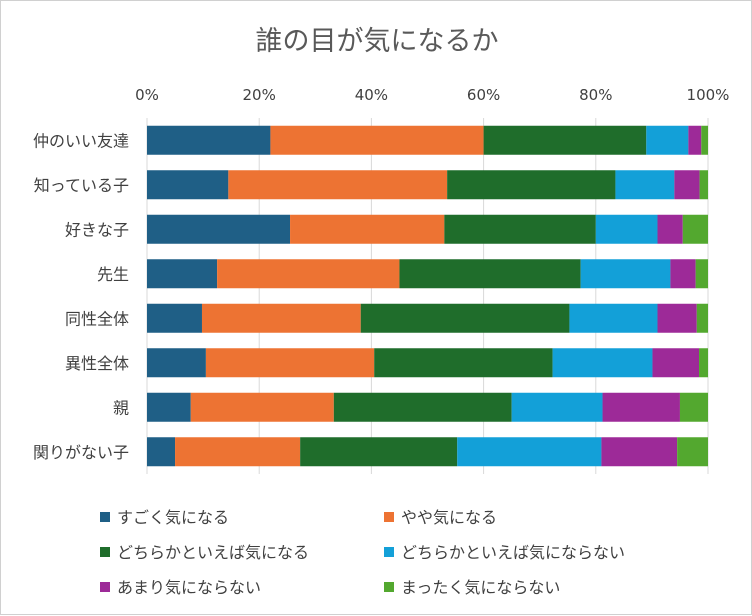 The width and height of the screenshot is (752, 616). What do you see at coordinates (147, 95) in the screenshot?
I see `x-tick-label: 0%` at bounding box center [147, 95].